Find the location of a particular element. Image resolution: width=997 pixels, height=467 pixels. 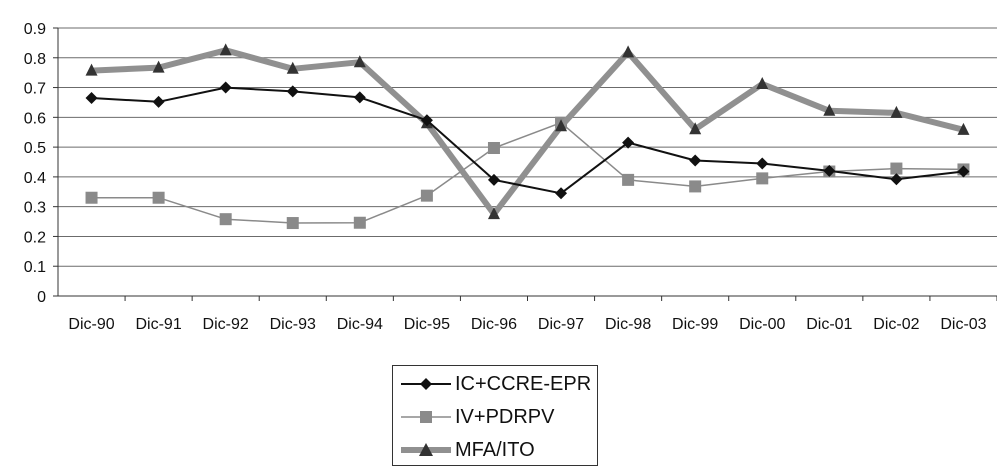

x-tick-label: Dic-93 is located at coordinates (293, 324).